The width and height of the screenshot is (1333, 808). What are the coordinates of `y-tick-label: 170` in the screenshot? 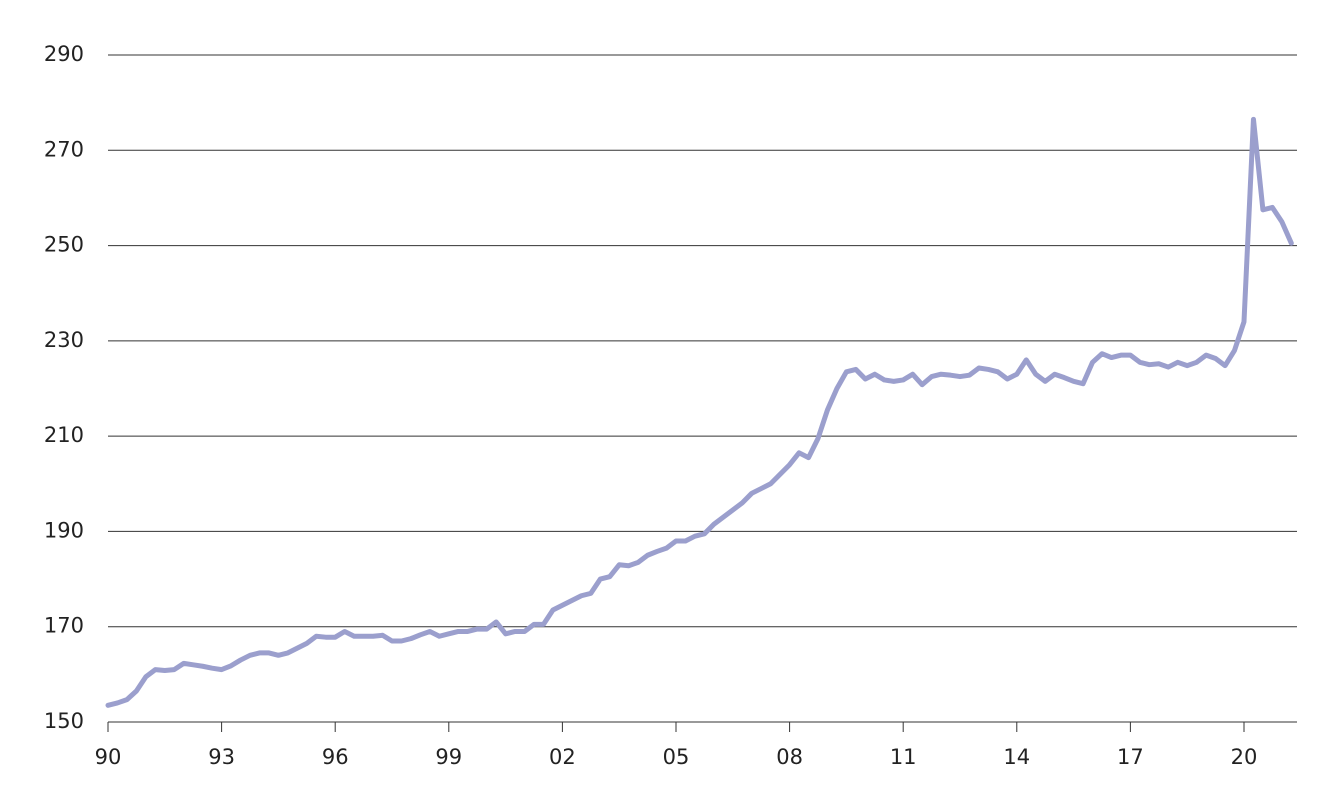 It's located at (64, 626).